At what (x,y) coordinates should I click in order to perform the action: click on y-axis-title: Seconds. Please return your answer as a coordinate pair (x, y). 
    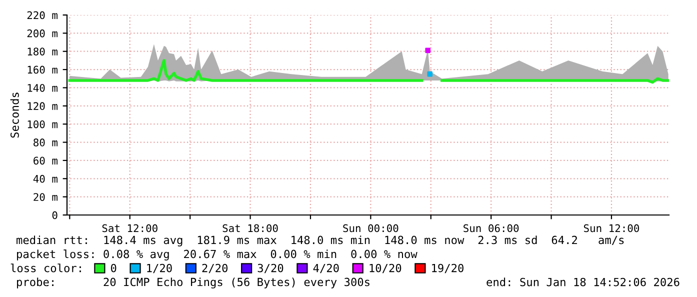
    Looking at the image, I should click on (14, 115).